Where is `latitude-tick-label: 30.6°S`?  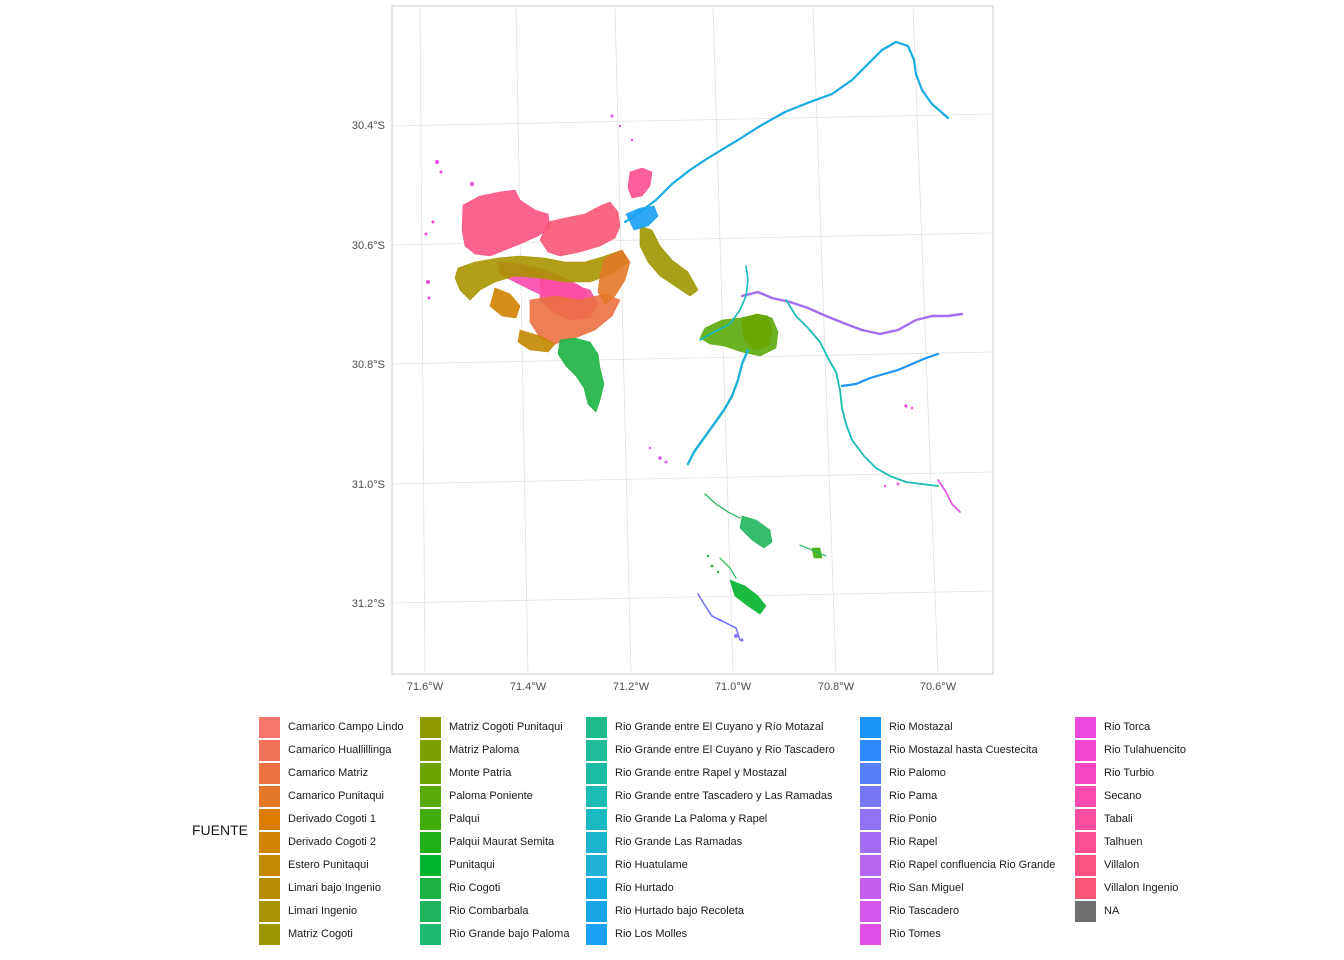
latitude-tick-label: 30.6°S is located at coordinates (368, 246).